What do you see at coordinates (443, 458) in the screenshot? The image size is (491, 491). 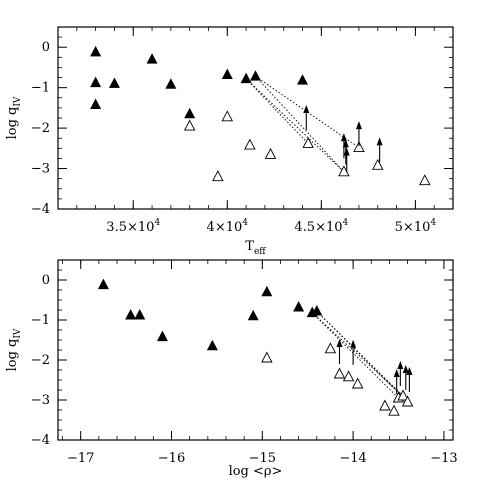 I see `x-tick-label: −13` at bounding box center [443, 458].